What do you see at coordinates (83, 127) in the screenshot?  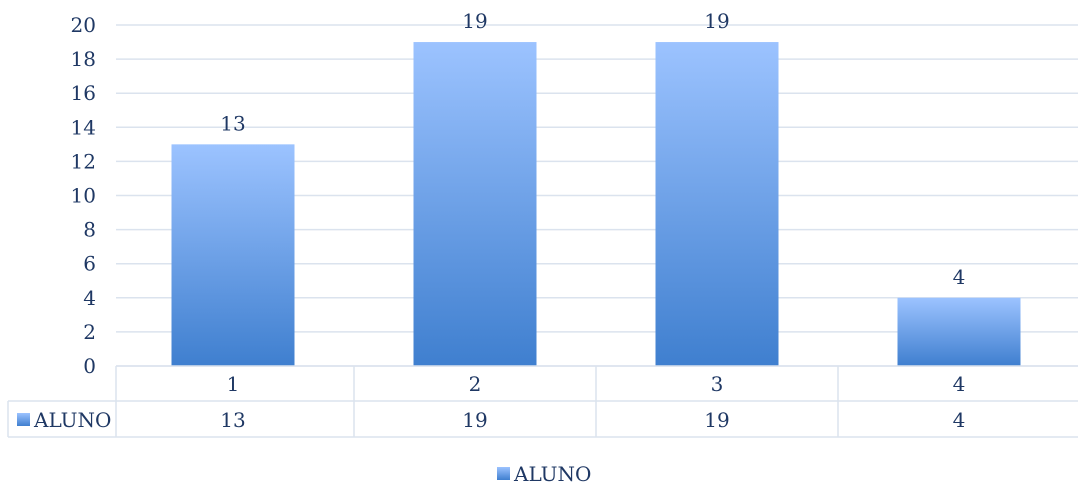 I see `y-tick-label: 14` at bounding box center [83, 127].